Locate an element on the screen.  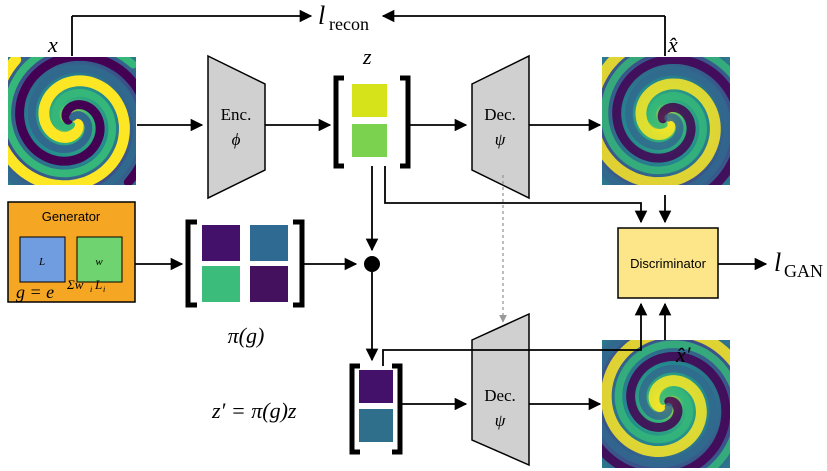
svg-text: Discriminator is located at coordinates (668, 263).